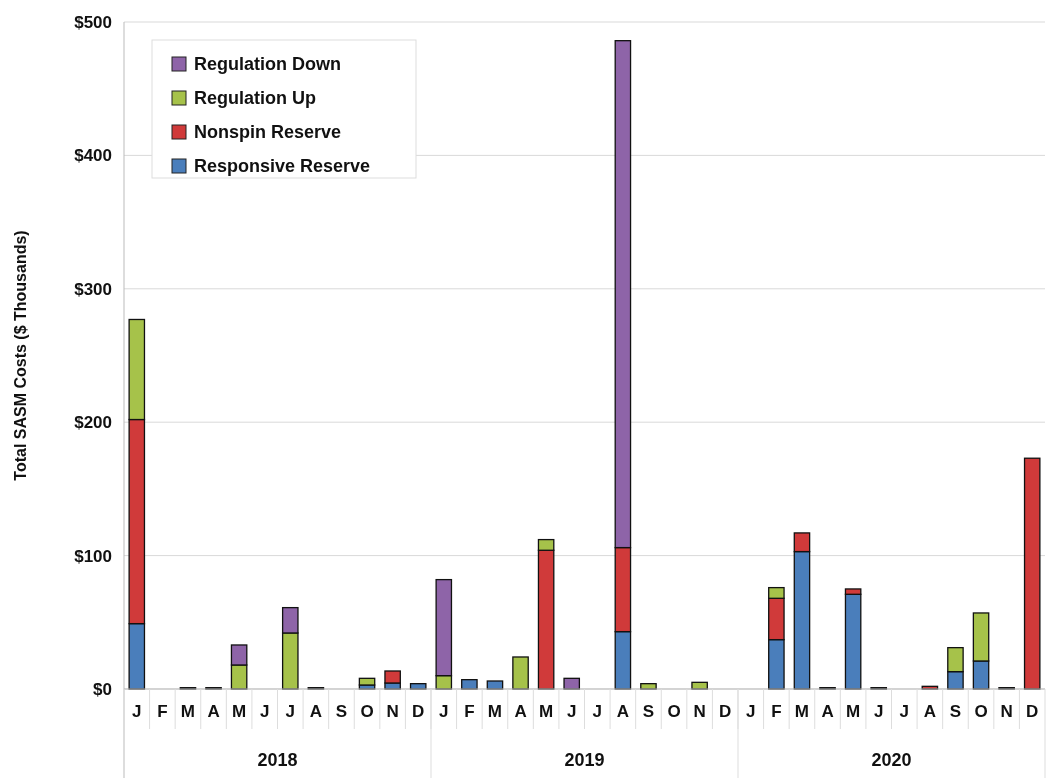 Image resolution: width=1053 pixels, height=778 pixels. What do you see at coordinates (93, 423) in the screenshot?
I see `y-tick-label: $200` at bounding box center [93, 423].